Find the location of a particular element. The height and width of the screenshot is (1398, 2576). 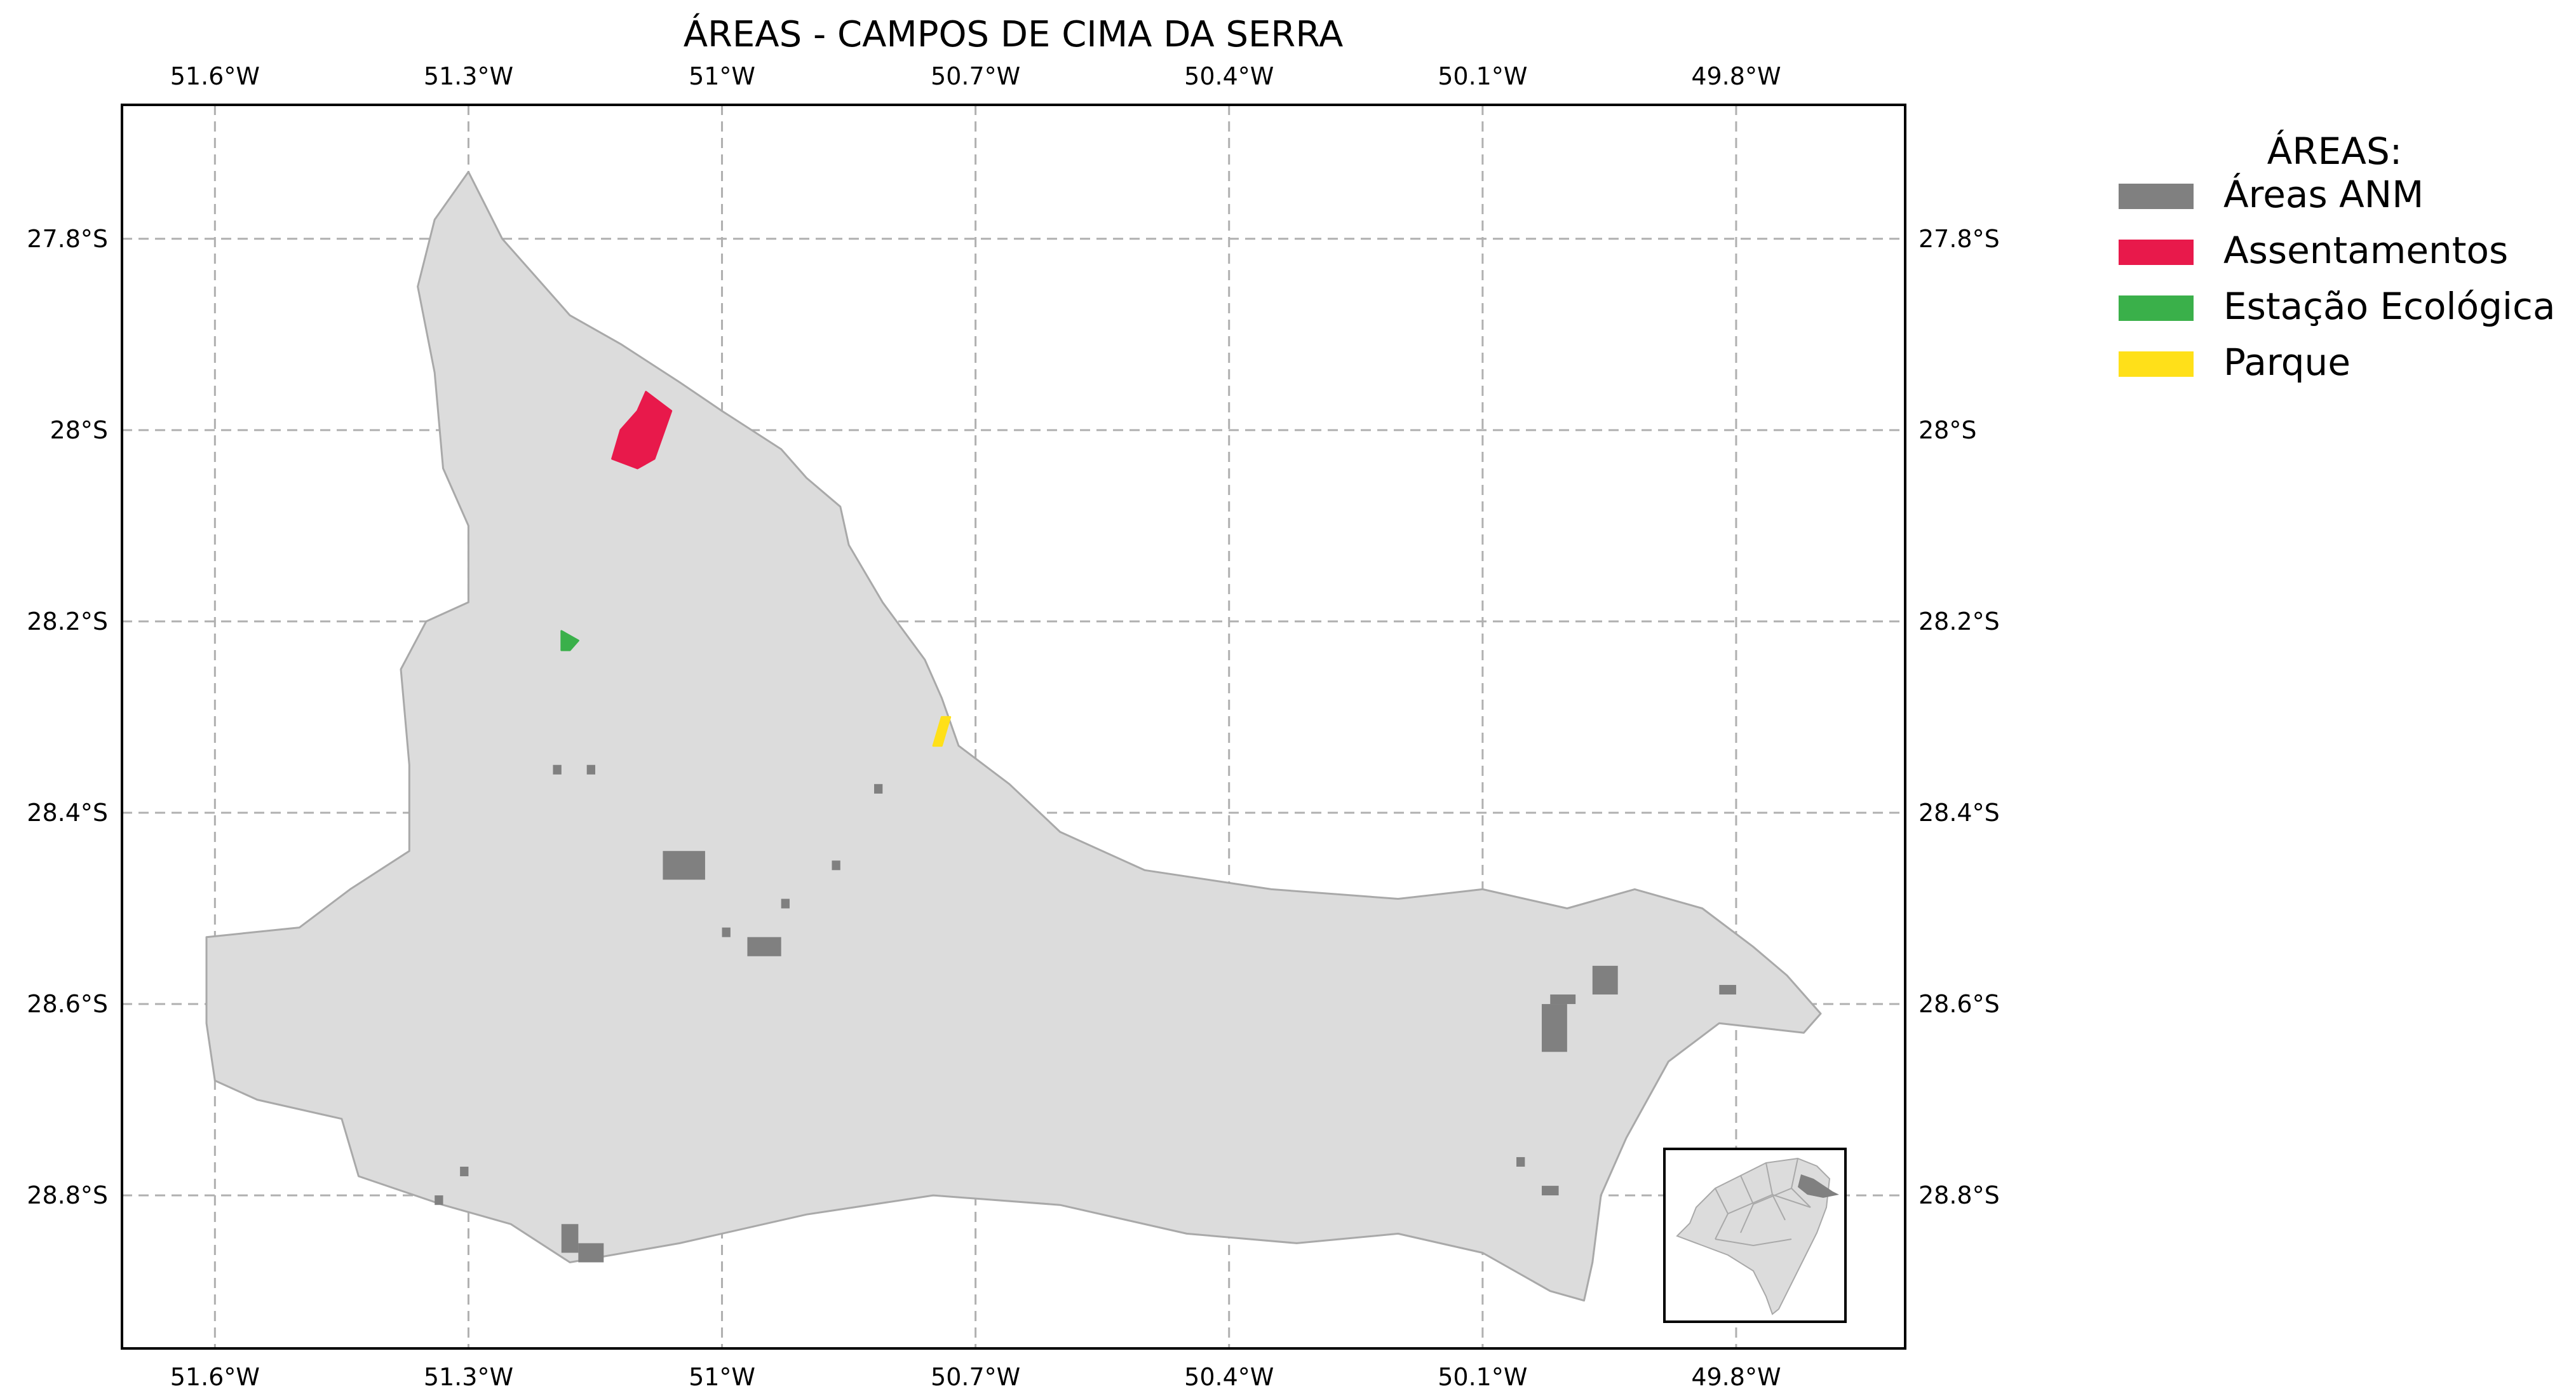

lat-tick-label-left: 28.8°S is located at coordinates (67, 1195).